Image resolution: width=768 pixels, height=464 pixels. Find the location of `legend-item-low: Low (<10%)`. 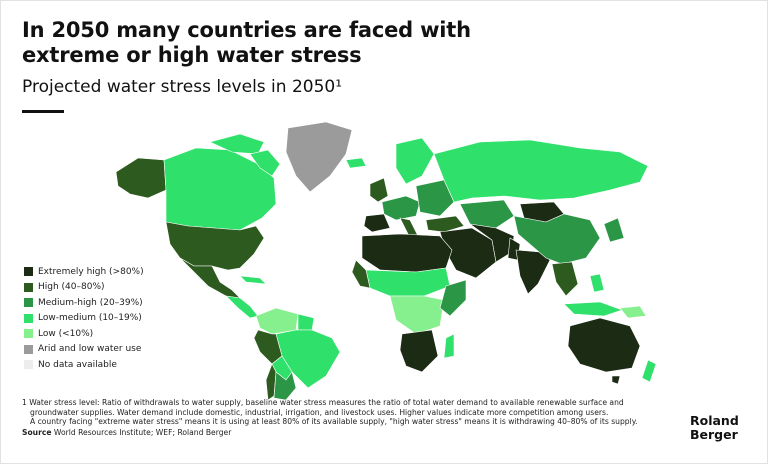

legend-item-low: Low (<10%) is located at coordinates (84, 334).